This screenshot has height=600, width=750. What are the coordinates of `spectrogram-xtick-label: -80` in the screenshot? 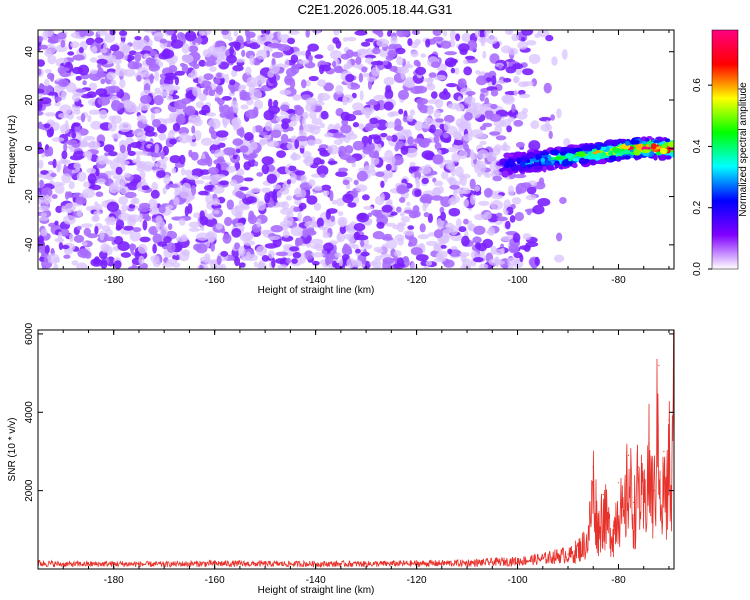 It's located at (618, 280).